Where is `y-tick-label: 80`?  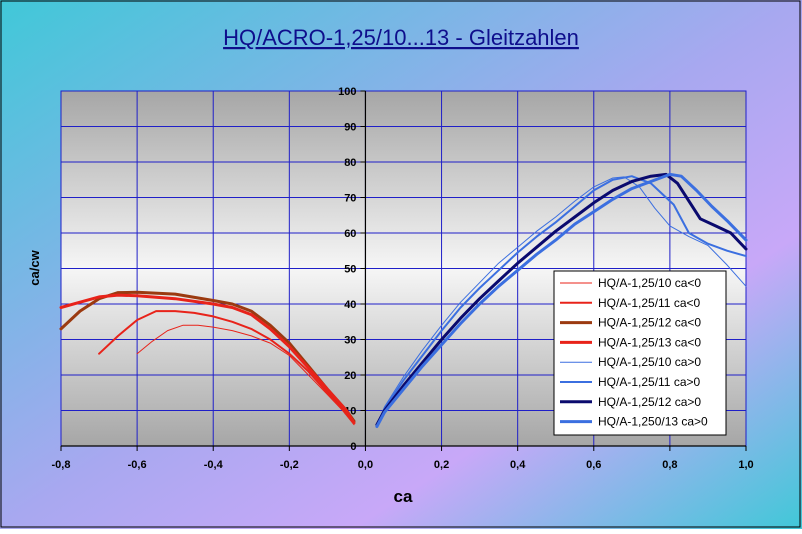
y-tick-label: 80 is located at coordinates (350, 163).